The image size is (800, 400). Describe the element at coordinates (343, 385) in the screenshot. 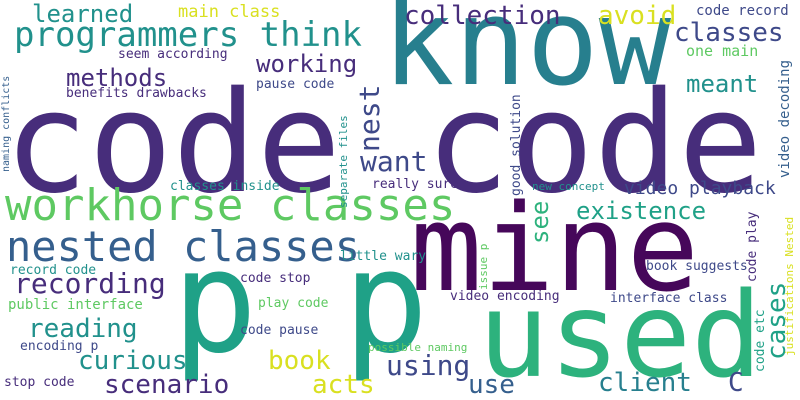

I see `word-acts: acts` at that location.